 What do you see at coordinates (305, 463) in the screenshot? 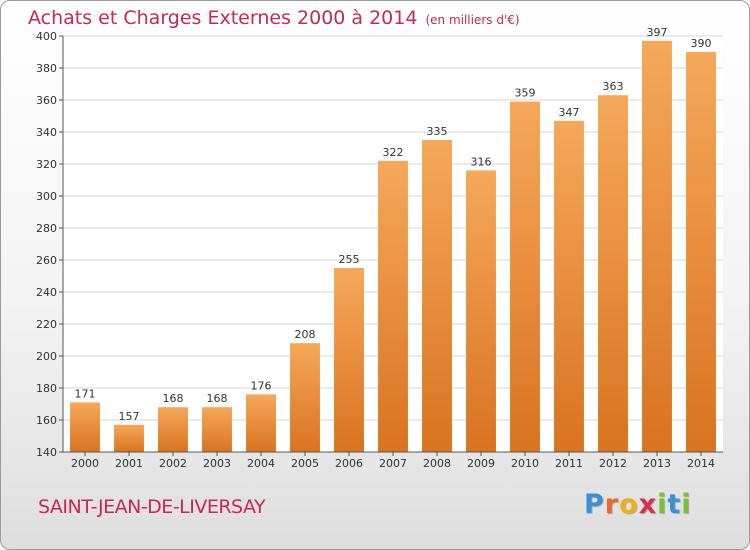
I see `x-tick-label: 2005` at bounding box center [305, 463].